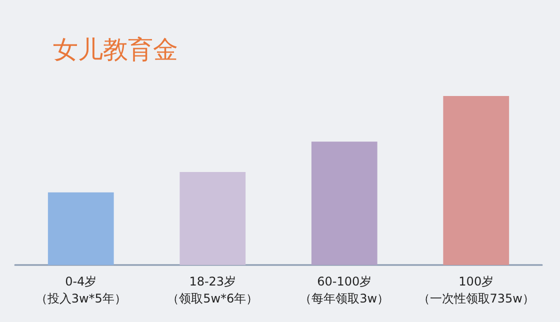 The width and height of the screenshot is (560, 322). I want to click on chart-title: 女儿教育金, so click(115, 49).